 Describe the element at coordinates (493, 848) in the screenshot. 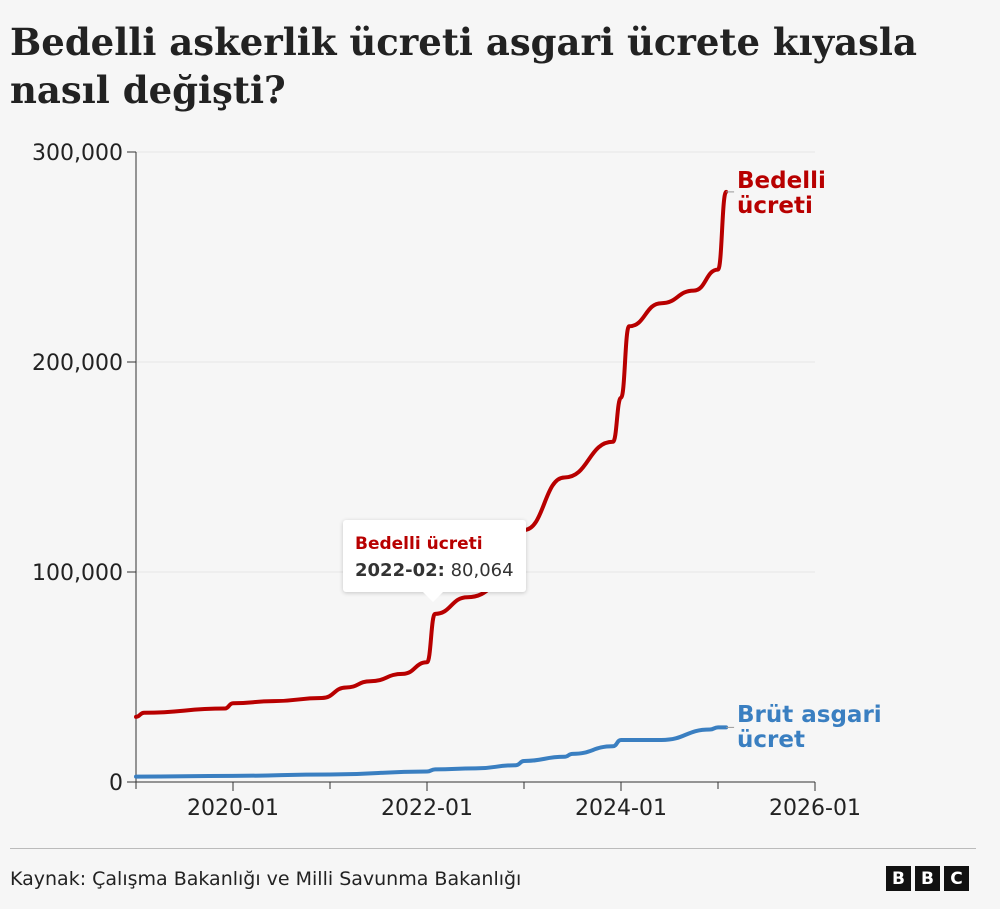

I see `footer-divider` at that location.